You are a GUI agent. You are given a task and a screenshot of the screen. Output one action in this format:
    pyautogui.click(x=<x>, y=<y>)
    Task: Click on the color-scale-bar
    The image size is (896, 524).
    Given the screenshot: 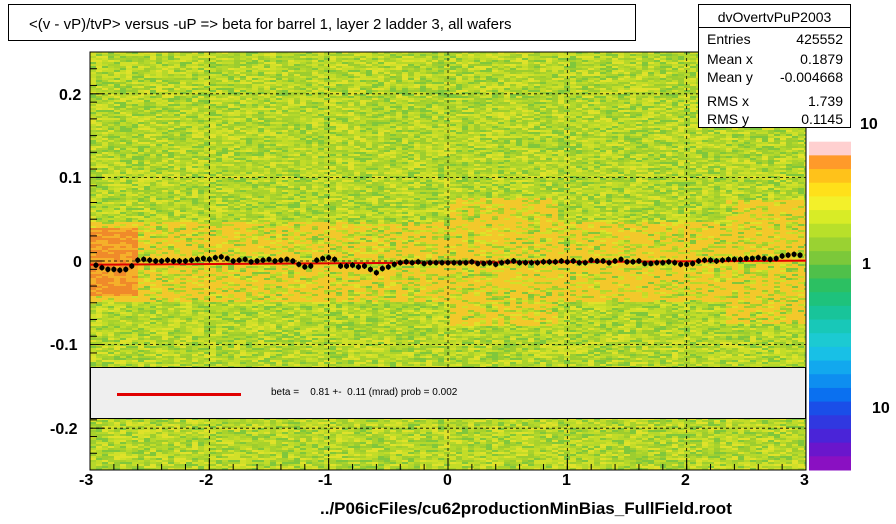 What is the action you would take?
    pyautogui.click(x=830, y=299)
    